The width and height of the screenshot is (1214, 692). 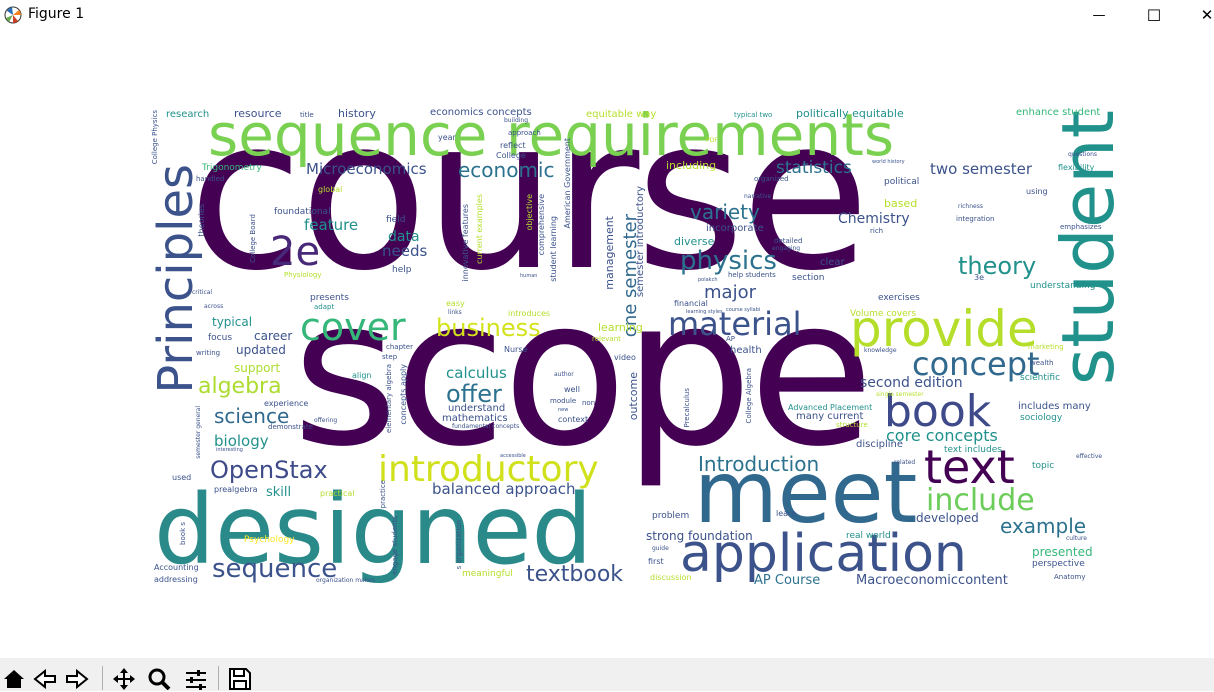 I want to click on word-fundamental-concepts: fundamental concepts, so click(x=486, y=426).